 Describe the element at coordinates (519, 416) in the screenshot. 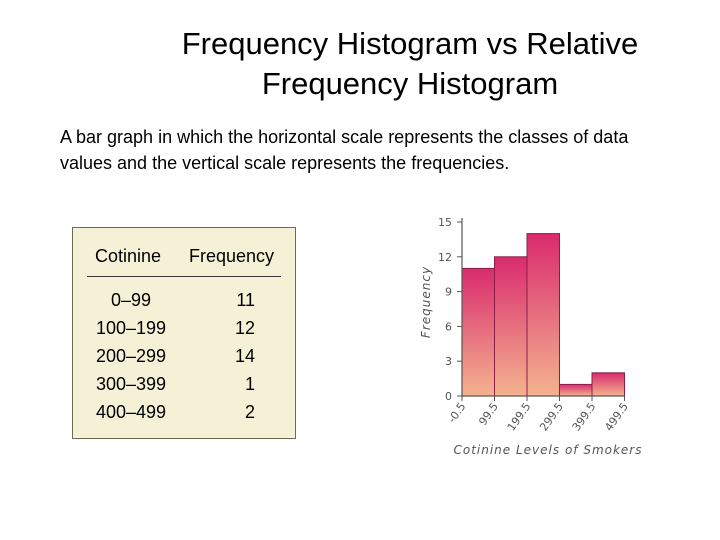

I see `x-tick-label: 199.5` at that location.